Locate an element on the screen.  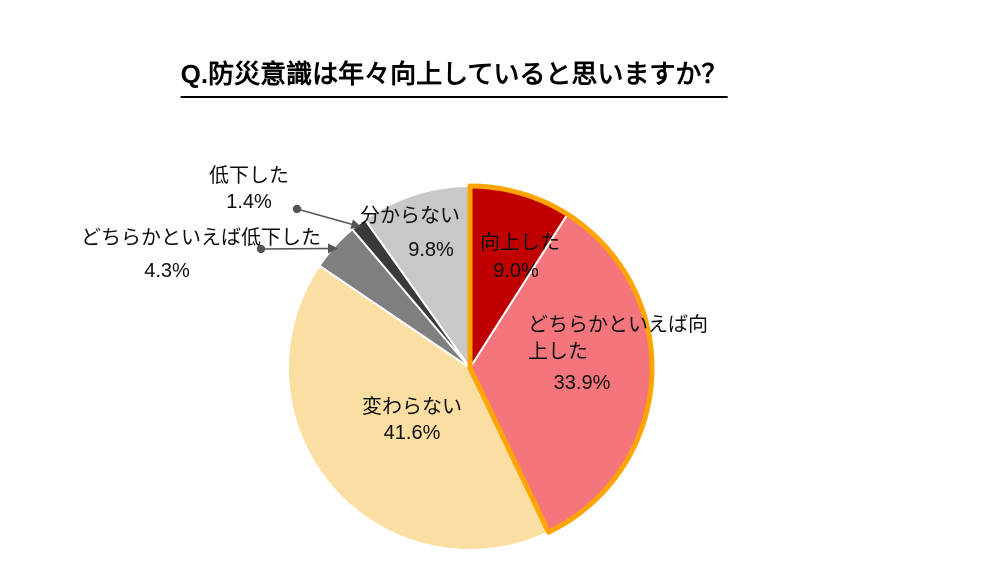
label-improved-text: 向上した is located at coordinates (520, 243).